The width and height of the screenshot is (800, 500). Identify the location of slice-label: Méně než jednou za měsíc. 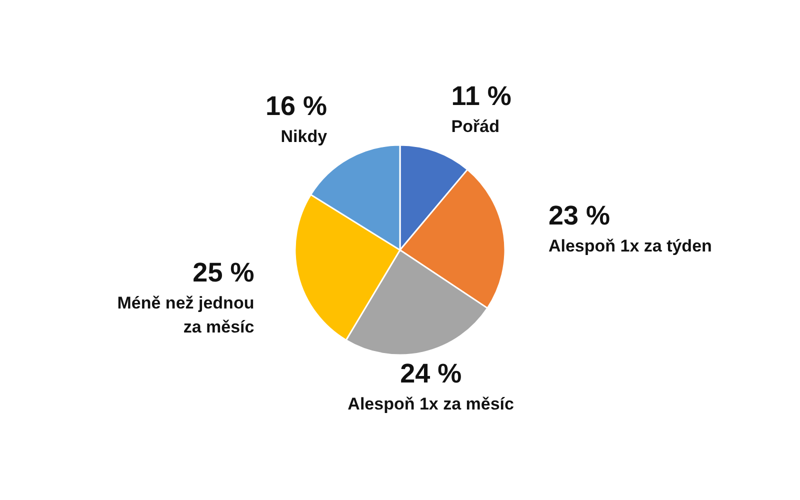
(185, 314).